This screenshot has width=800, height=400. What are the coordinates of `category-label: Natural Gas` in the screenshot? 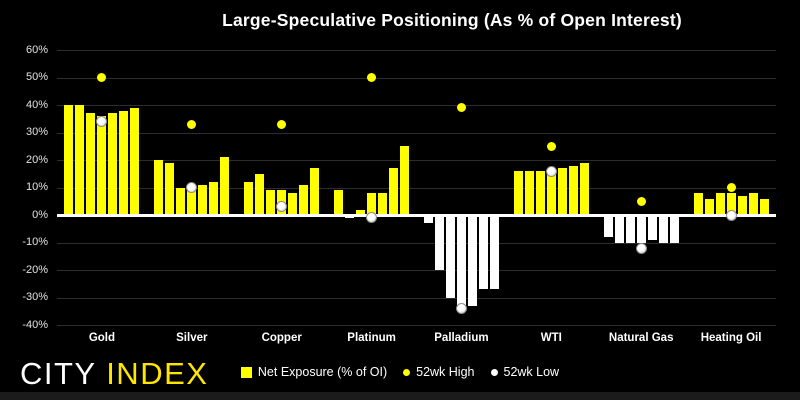 It's located at (641, 338).